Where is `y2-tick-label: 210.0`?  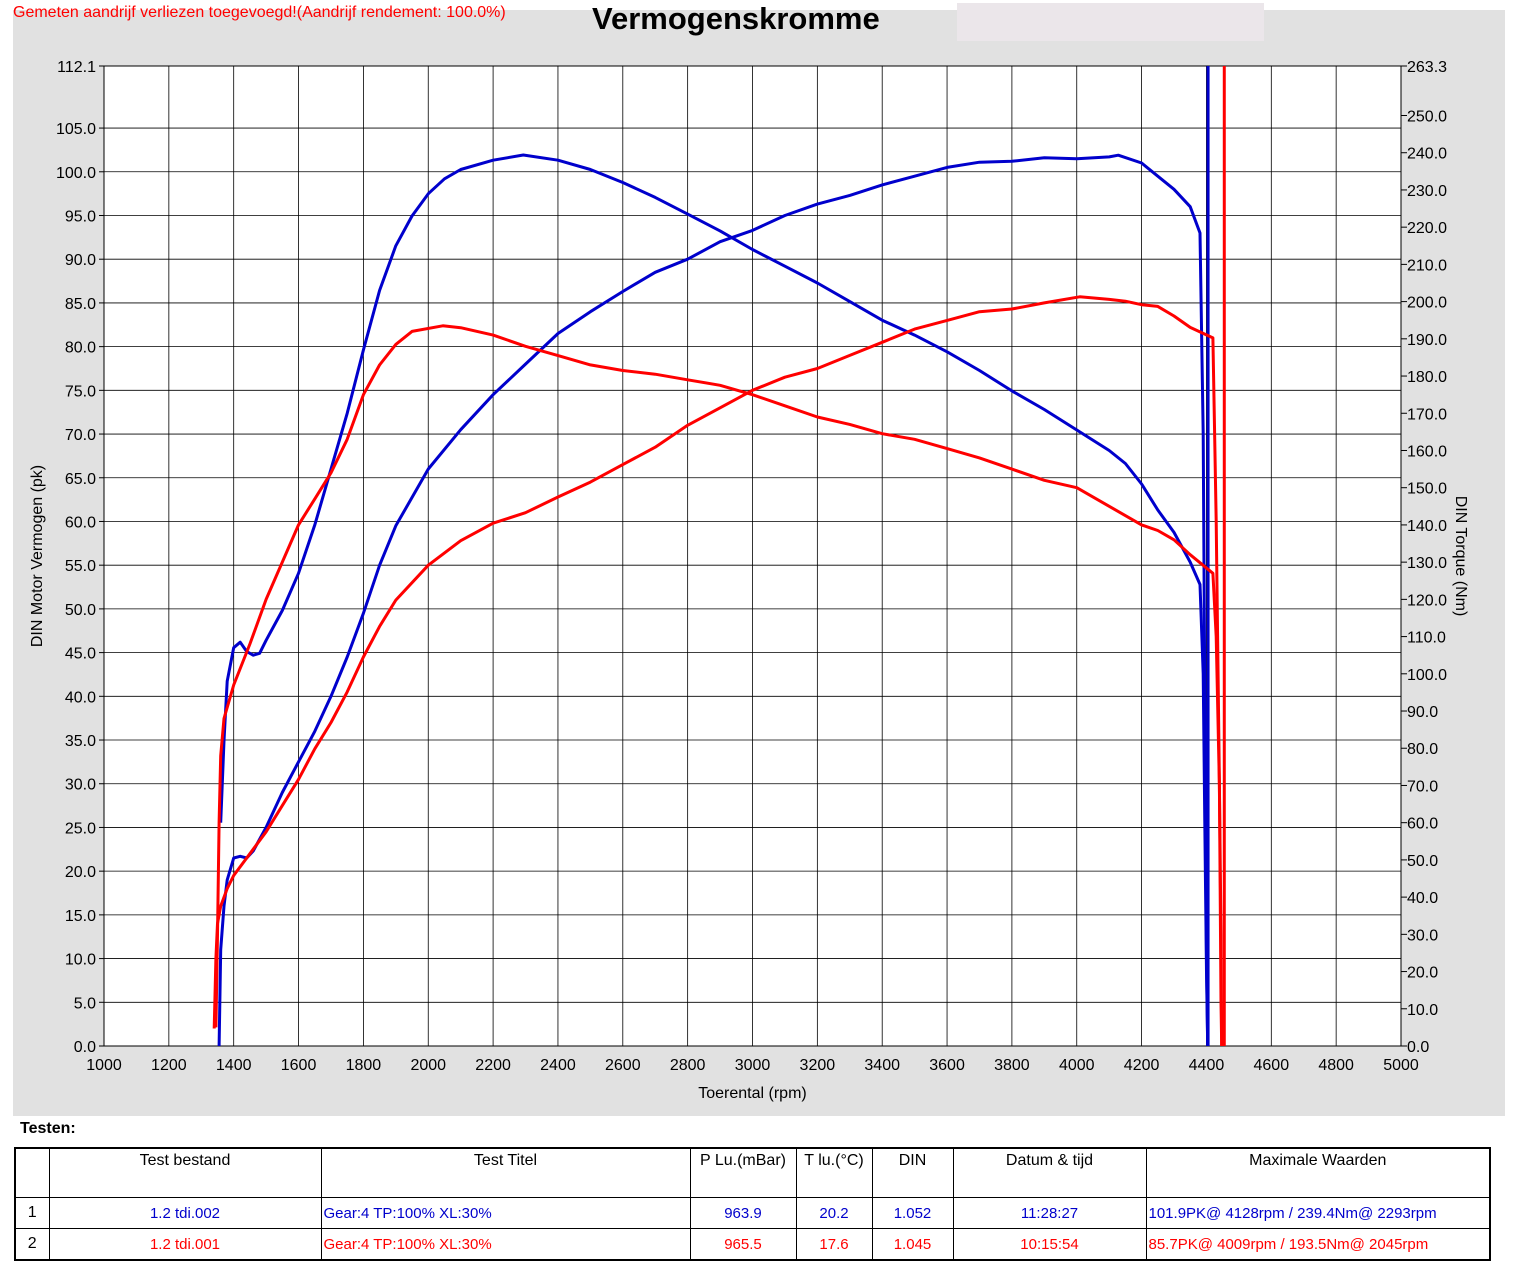
y2-tick-label: 210.0 is located at coordinates (1427, 265).